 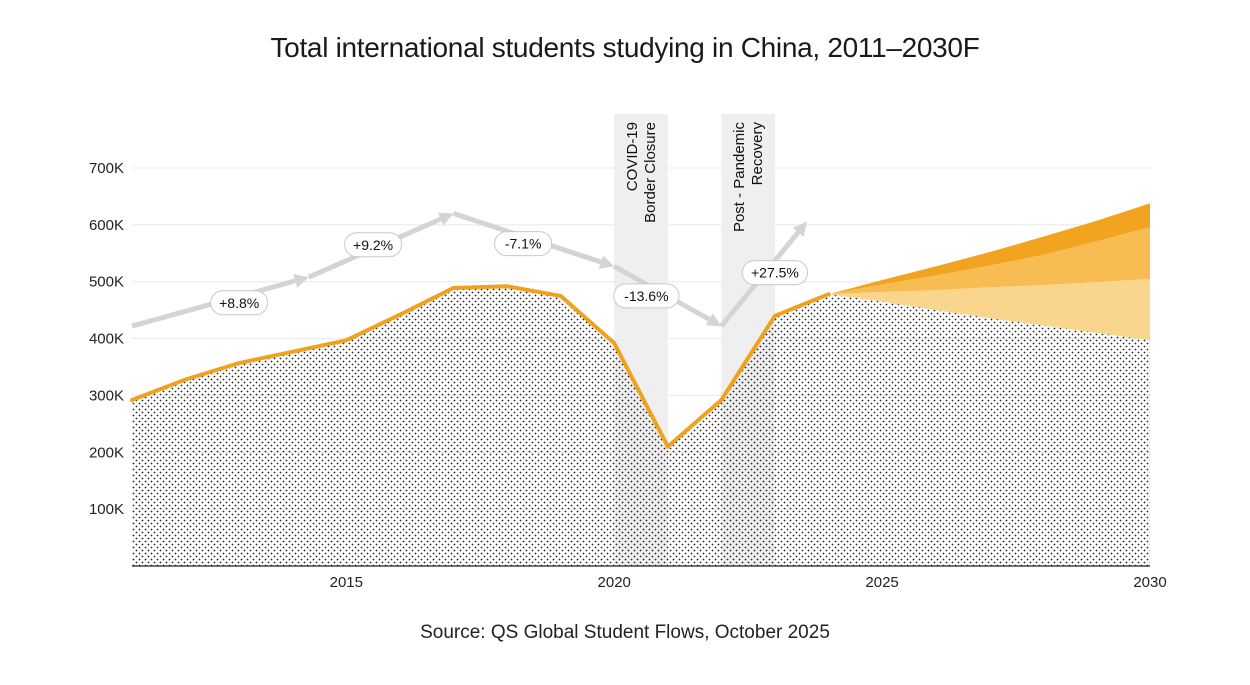 I want to click on trend-label-text: +9.2%, so click(x=373, y=245).